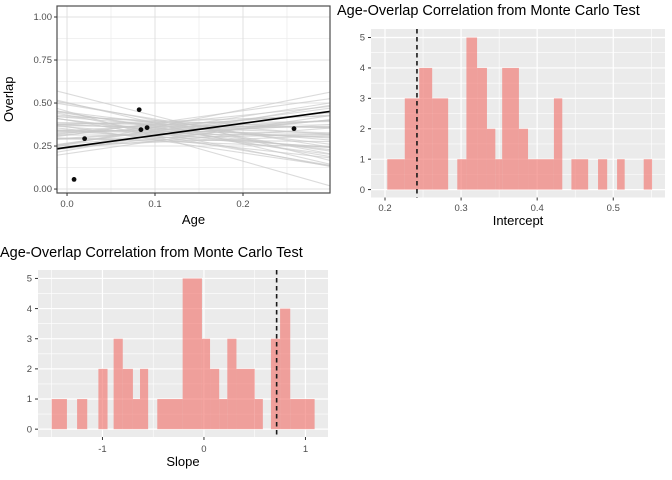 The width and height of the screenshot is (672, 480). I want to click on svg-text: 0.75, so click(43, 60).